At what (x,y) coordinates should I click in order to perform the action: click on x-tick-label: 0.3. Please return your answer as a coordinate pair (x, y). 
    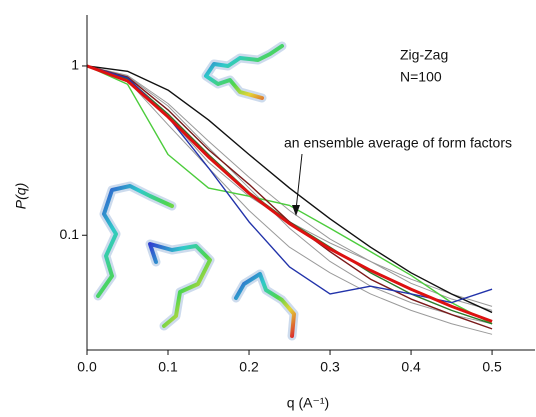
    Looking at the image, I should click on (330, 367).